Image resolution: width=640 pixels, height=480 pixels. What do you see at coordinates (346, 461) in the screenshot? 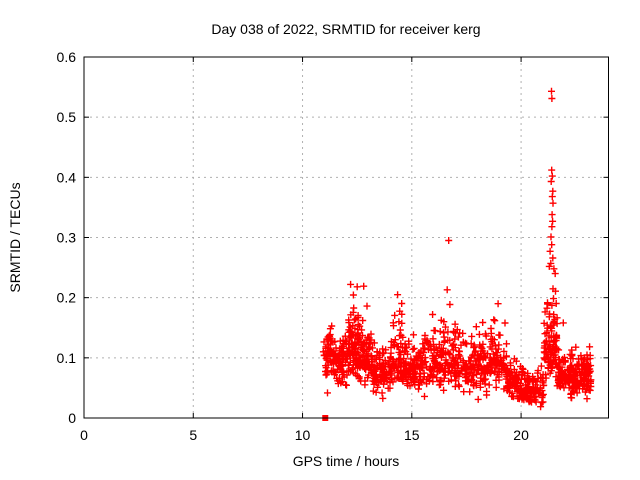
I see `x-axis-label: GPS time / hours` at bounding box center [346, 461].